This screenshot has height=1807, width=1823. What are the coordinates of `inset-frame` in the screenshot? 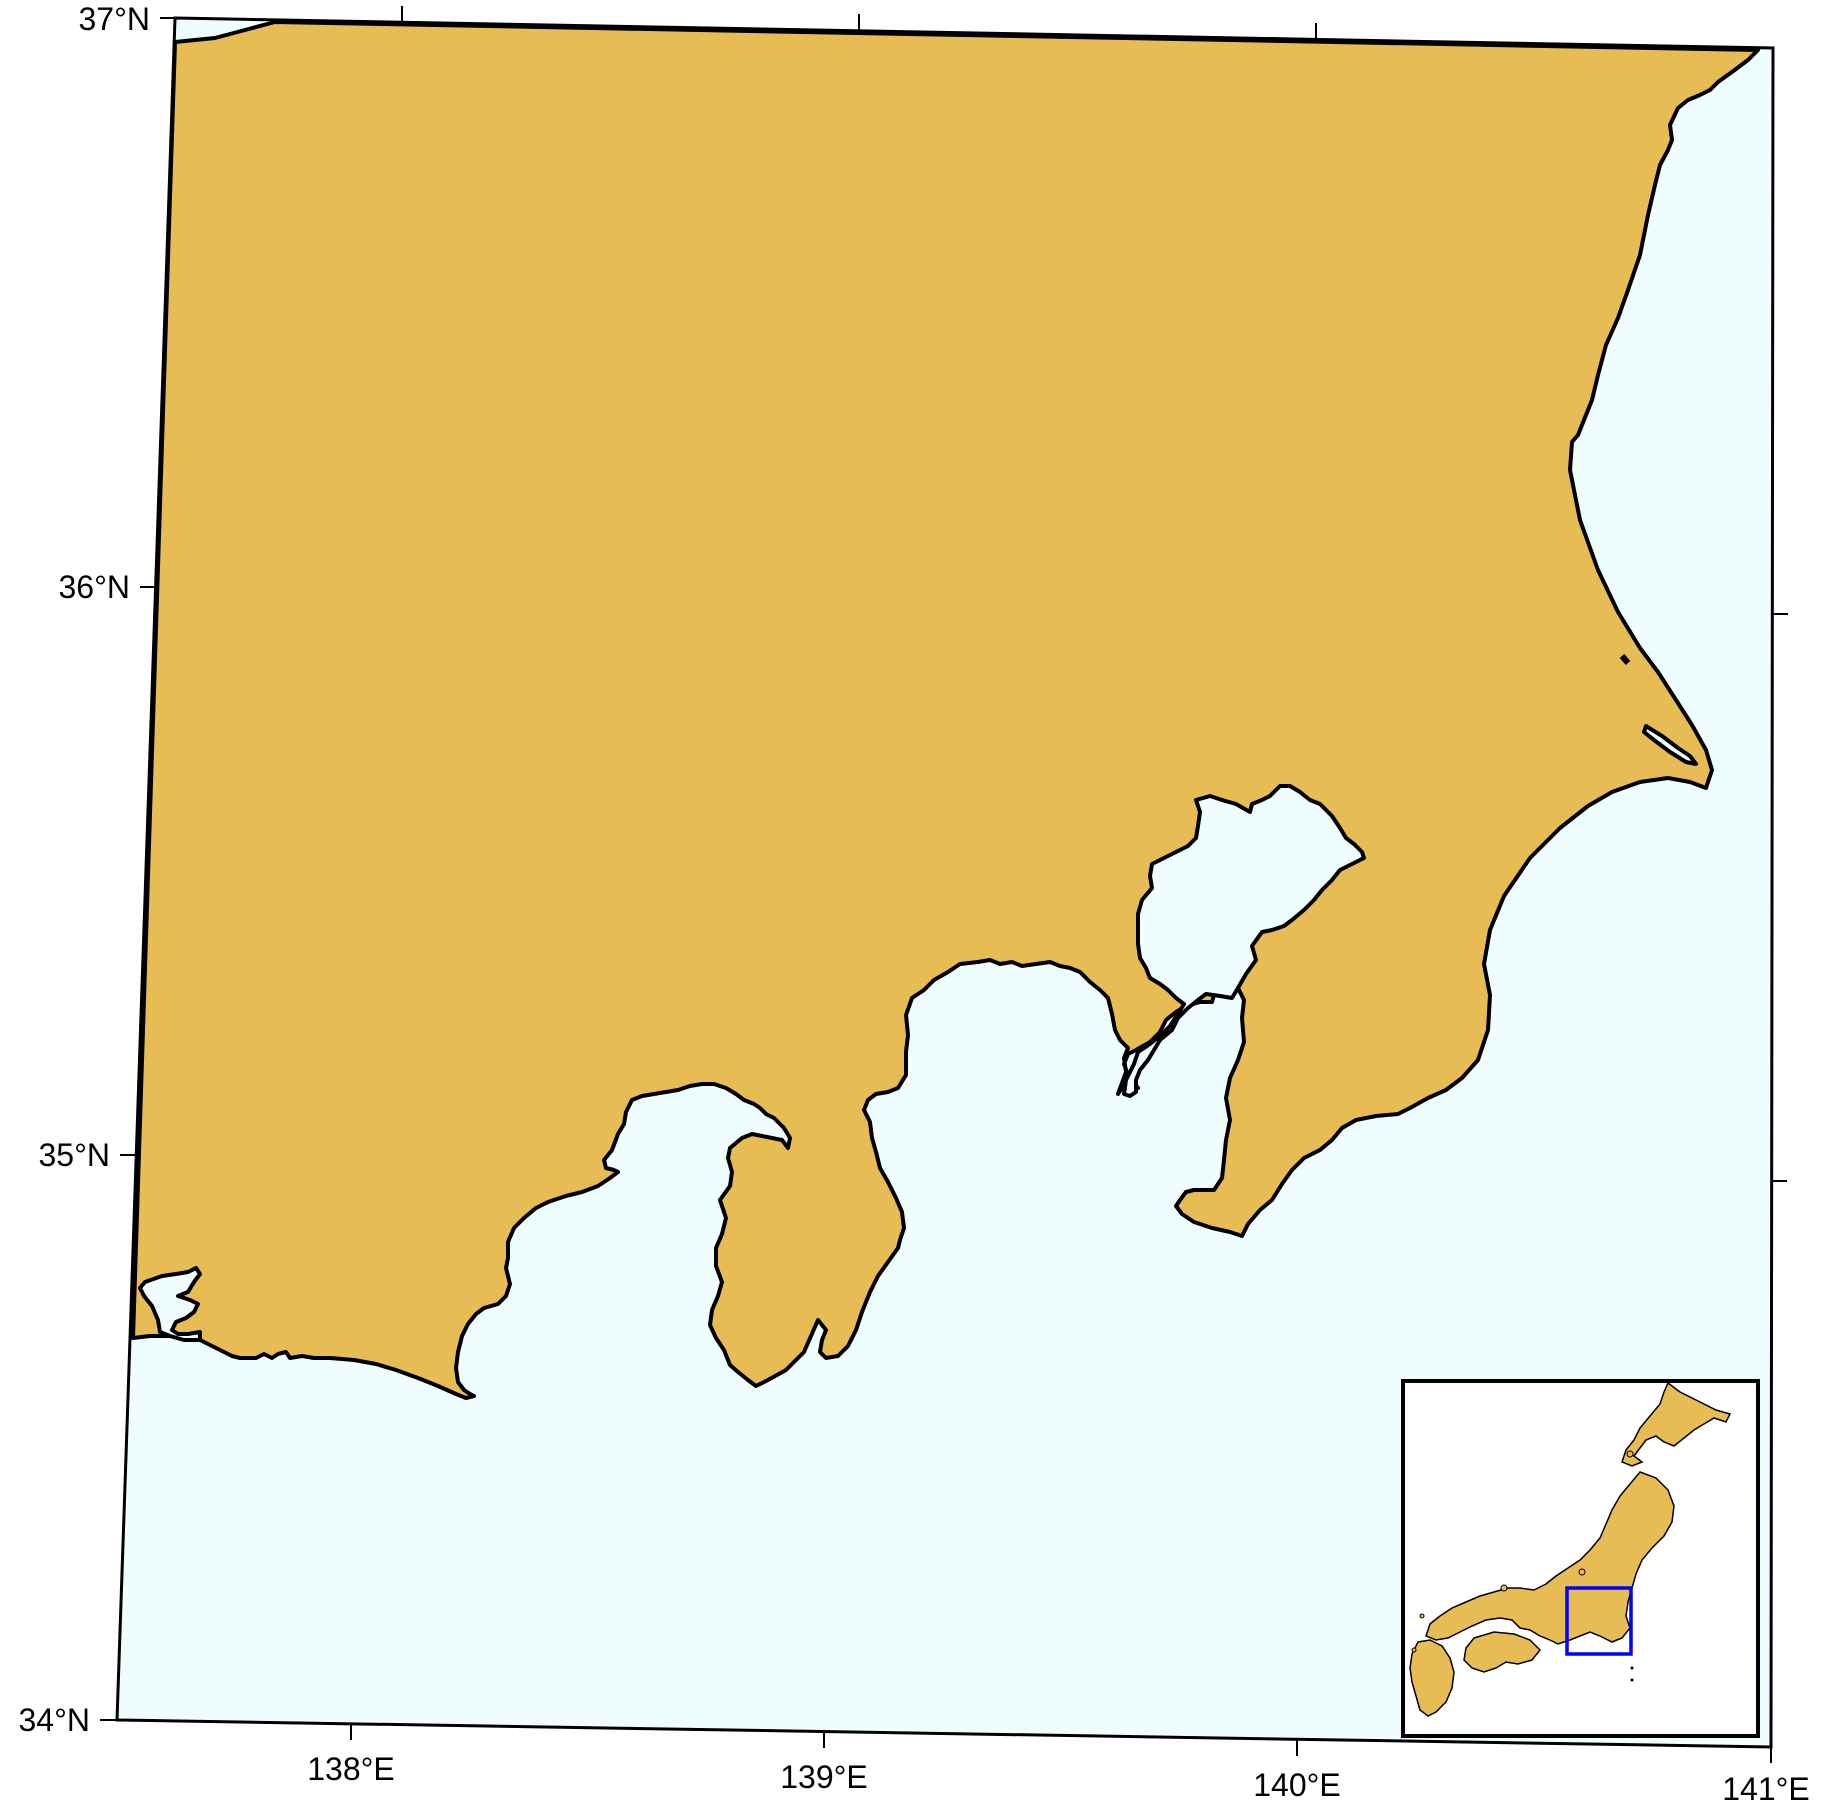 It's located at (1580, 1558).